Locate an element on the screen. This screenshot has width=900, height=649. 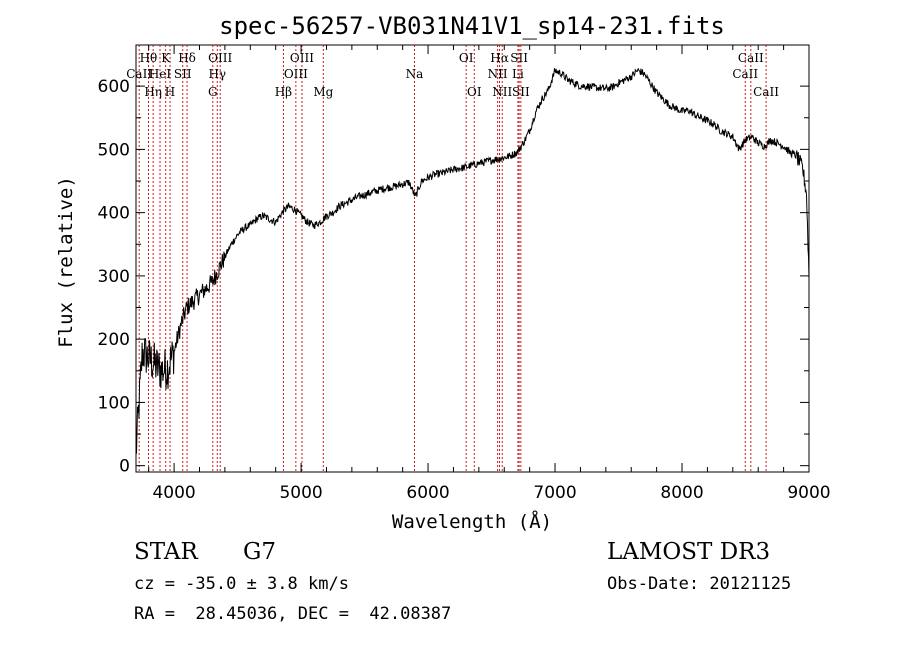
chart-title: spec-56257-VB031N41V1_sp14-231.fits is located at coordinates (472, 26).